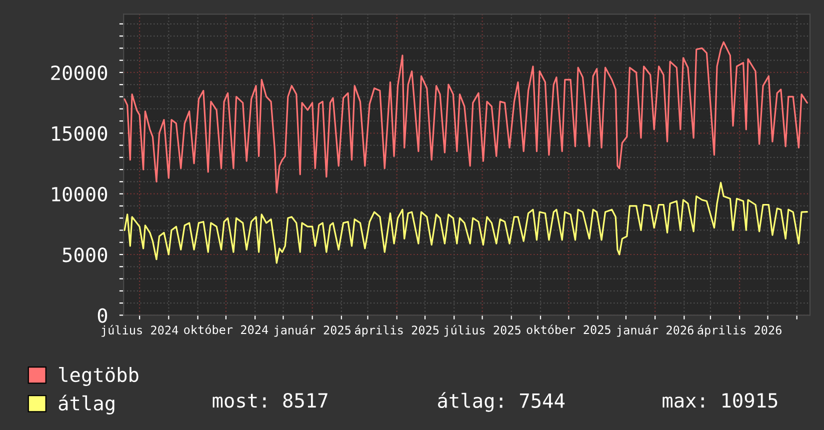 Image resolution: width=824 pixels, height=430 pixels. What do you see at coordinates (396, 330) in the screenshot?
I see `x-tick-label: április 2025` at bounding box center [396, 330].